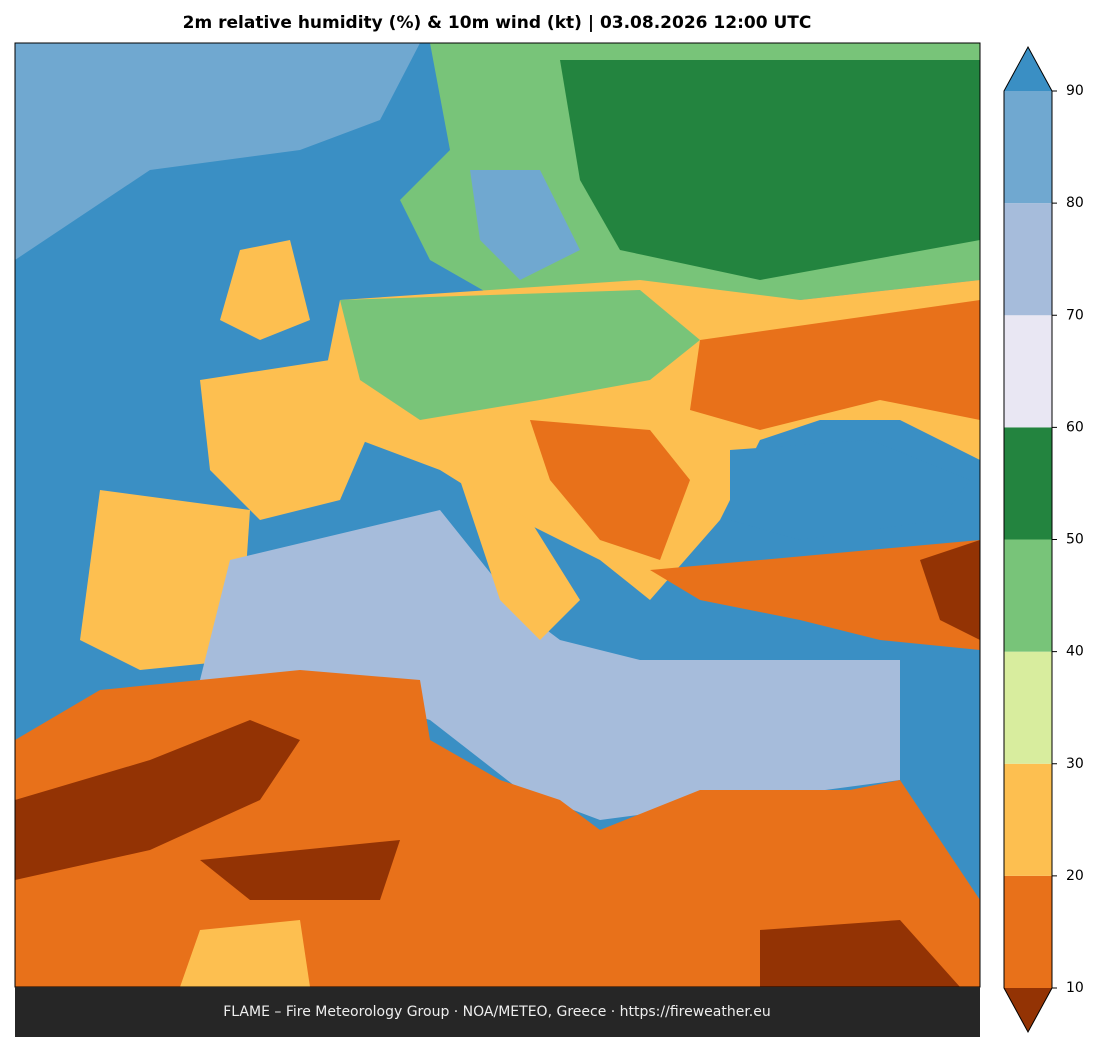 This screenshot has height=1052, width=1103. I want to click on colorbar: 10 20 30 40 50 60 70 80 90, so click(1043, 539).